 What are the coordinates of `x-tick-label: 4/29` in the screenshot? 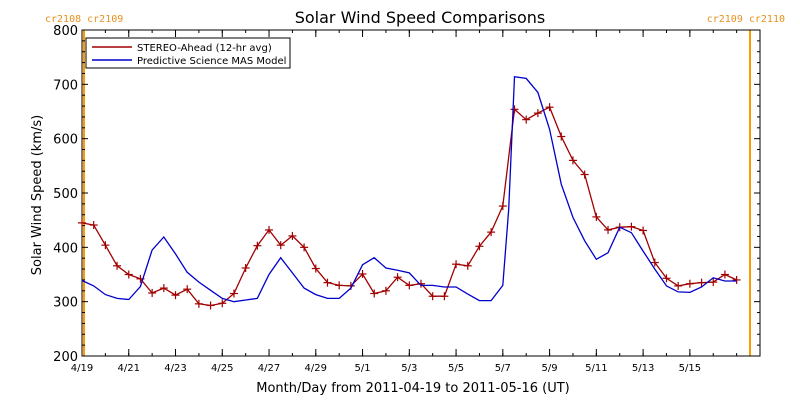 It's located at (316, 368).